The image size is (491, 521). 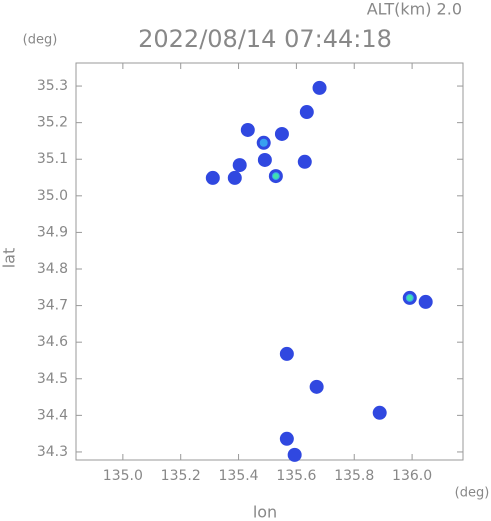 What do you see at coordinates (52, 452) in the screenshot?
I see `y-tick-label: 34.3` at bounding box center [52, 452].